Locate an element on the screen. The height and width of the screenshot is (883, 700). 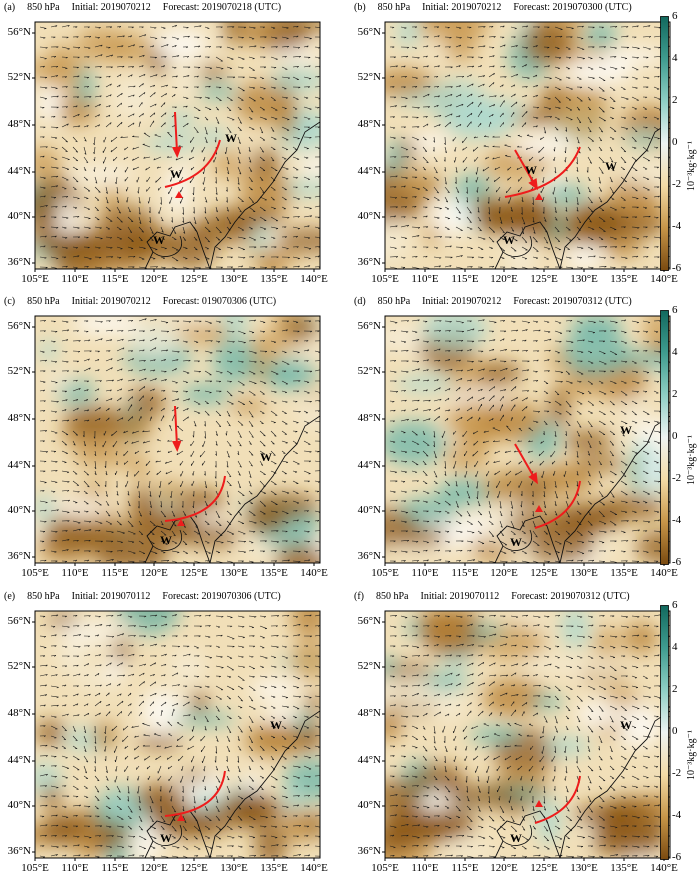
panel-forecast: Forecast: 019070306 (UTC) is located at coordinates (219, 301).